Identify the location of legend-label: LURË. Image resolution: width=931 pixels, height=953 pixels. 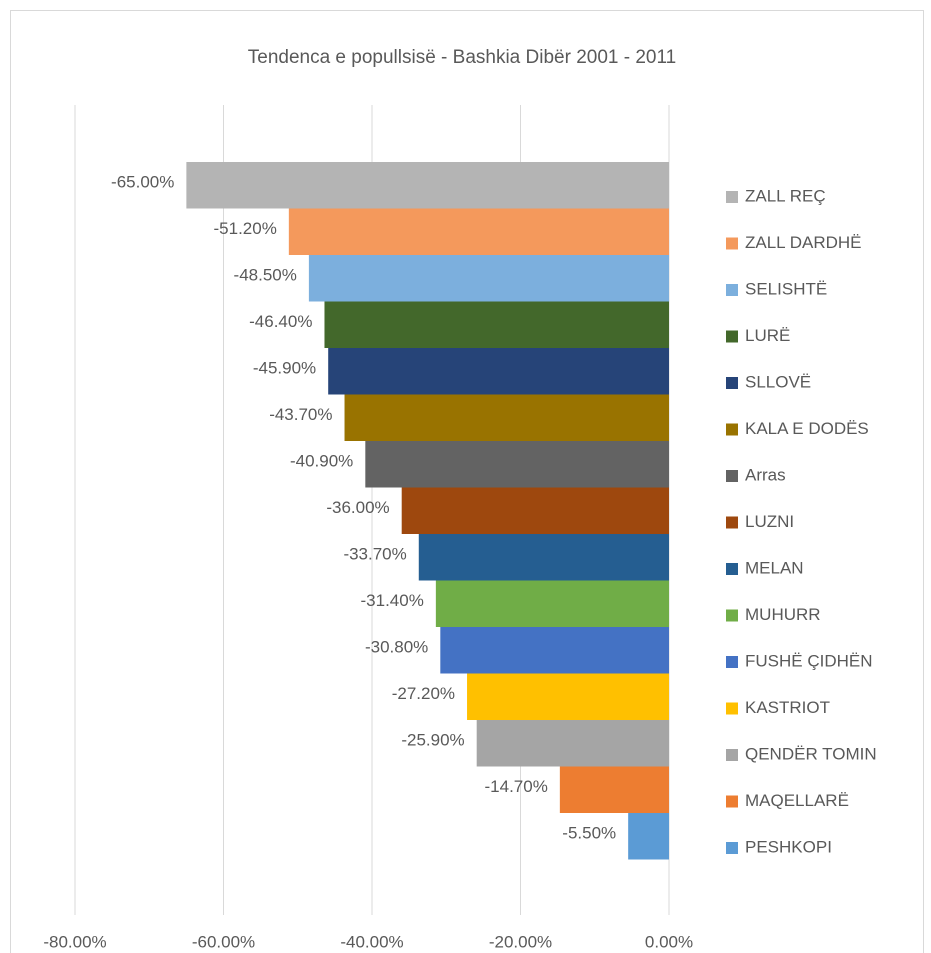
(767, 335).